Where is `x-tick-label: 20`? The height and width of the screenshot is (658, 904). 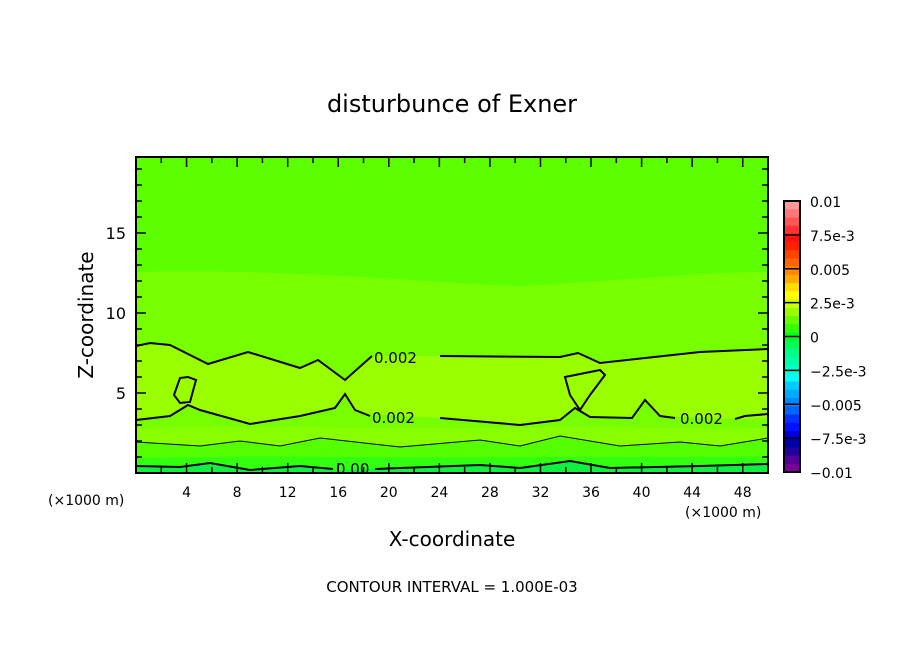
x-tick-label: 20 is located at coordinates (389, 493).